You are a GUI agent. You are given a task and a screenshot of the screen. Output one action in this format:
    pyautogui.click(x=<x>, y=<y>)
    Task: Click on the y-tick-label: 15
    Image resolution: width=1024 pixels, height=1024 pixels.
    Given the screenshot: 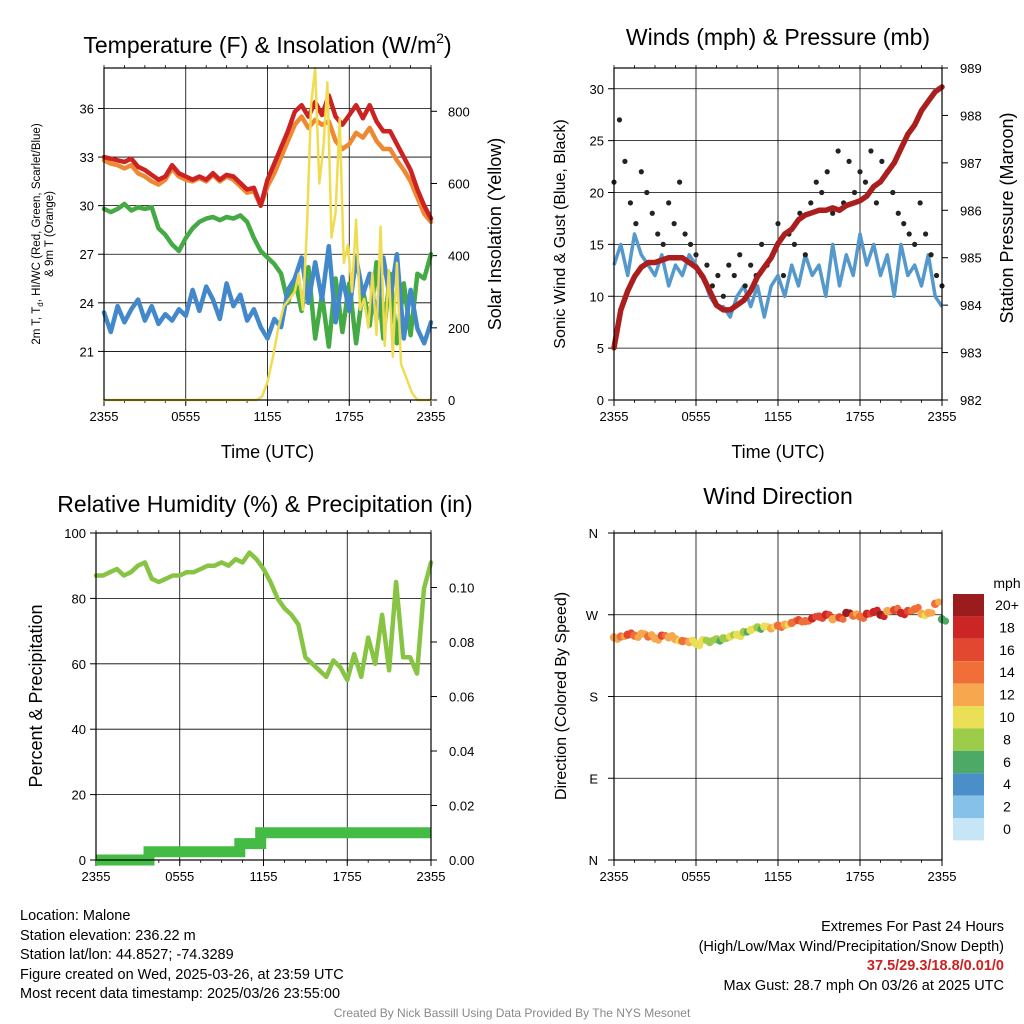 What is the action you would take?
    pyautogui.click(x=597, y=244)
    